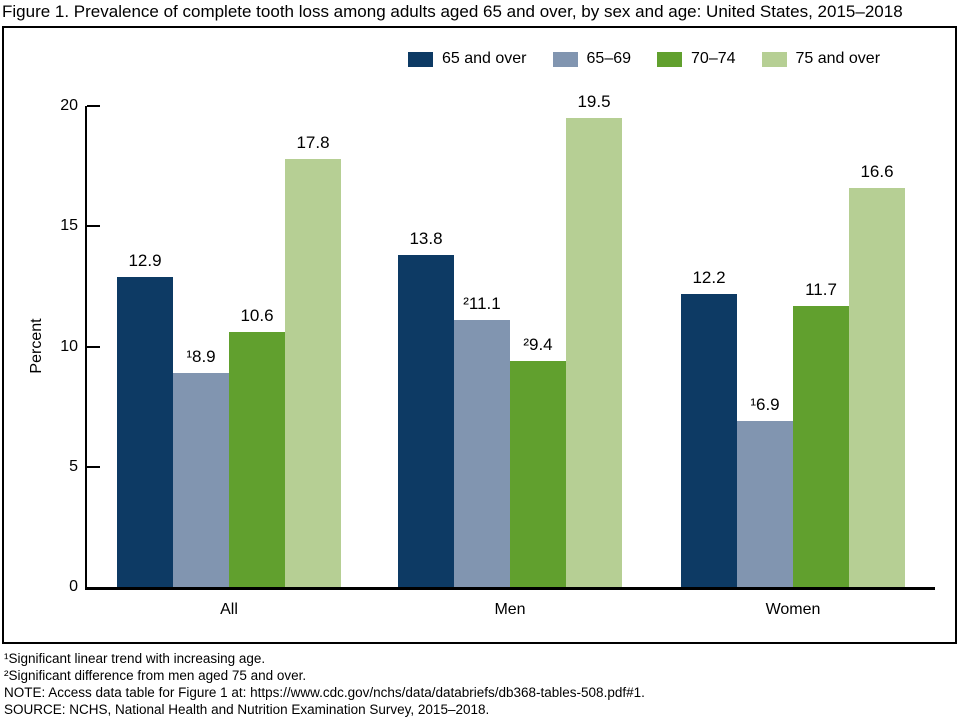  What do you see at coordinates (420, 59) in the screenshot?
I see `legend-swatch-65-and-over` at bounding box center [420, 59].